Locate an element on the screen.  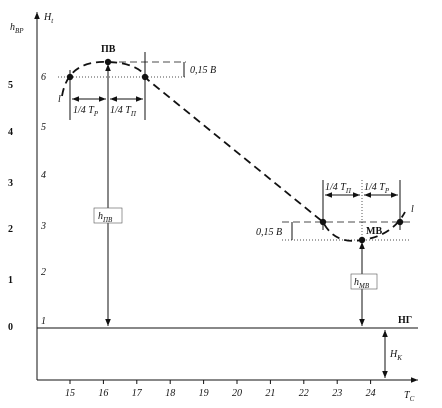
x-tick-label: 15 is located at coordinates (70, 393).